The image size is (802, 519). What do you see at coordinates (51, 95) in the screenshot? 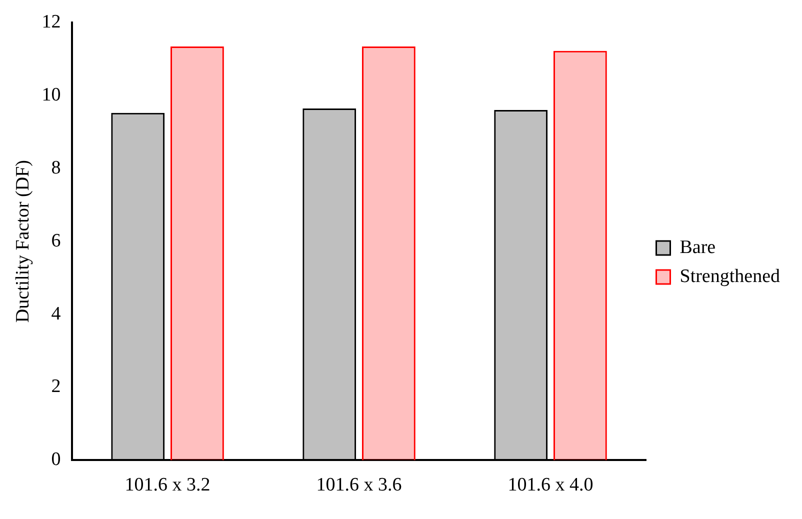
I see `y-tick-label: 10` at bounding box center [51, 95].